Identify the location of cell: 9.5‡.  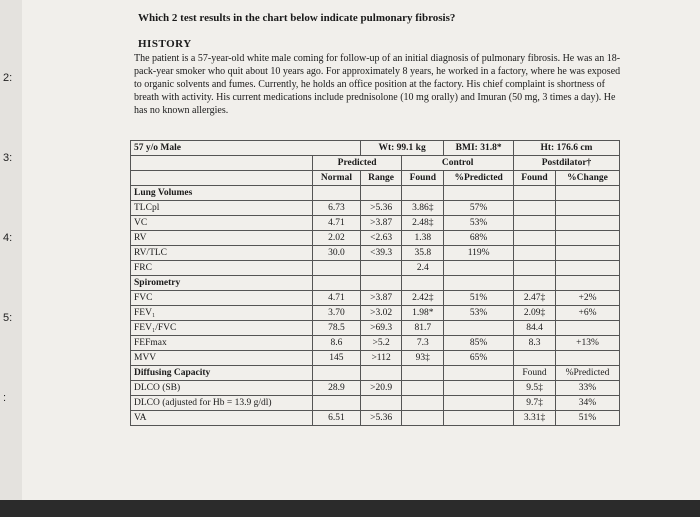
(534, 388).